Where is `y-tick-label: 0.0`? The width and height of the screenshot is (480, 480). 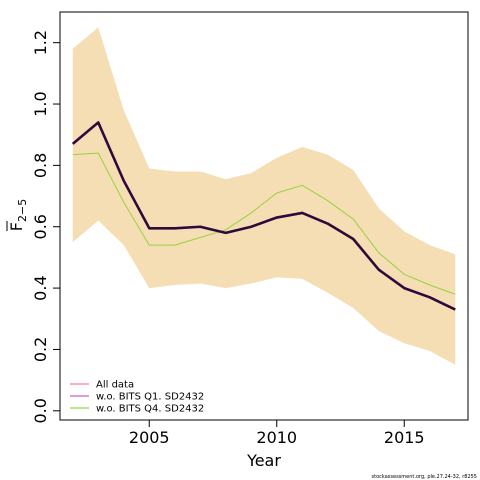 y-tick-label: 0.0 is located at coordinates (40, 410).